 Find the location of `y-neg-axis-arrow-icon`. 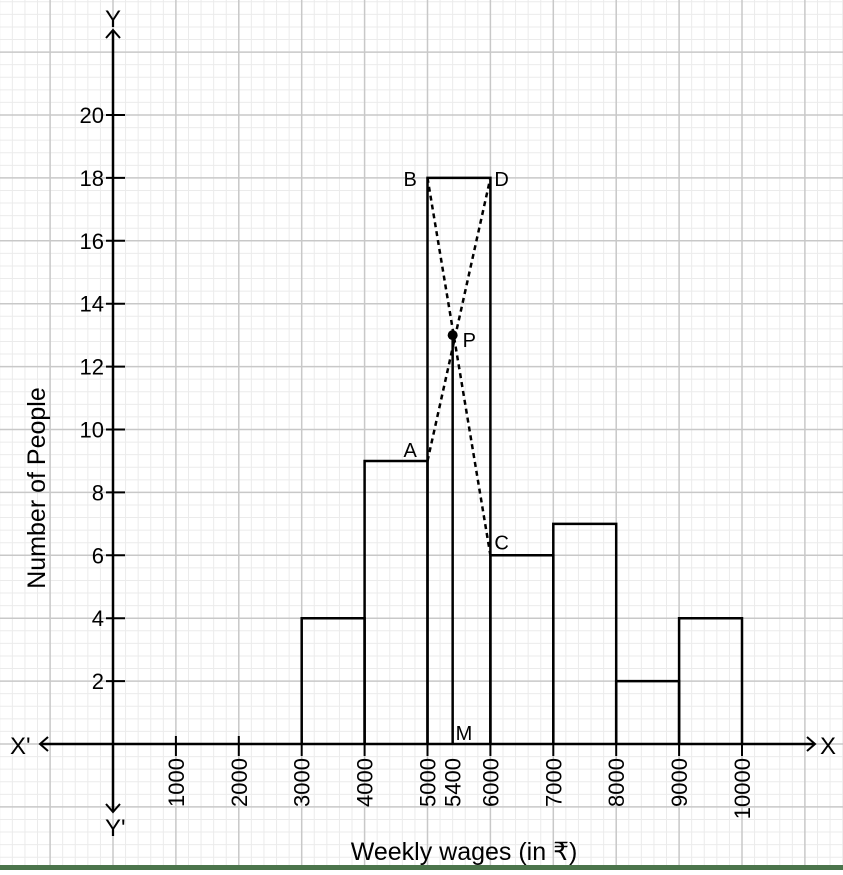

y-neg-axis-arrow-icon is located at coordinates (113, 808).